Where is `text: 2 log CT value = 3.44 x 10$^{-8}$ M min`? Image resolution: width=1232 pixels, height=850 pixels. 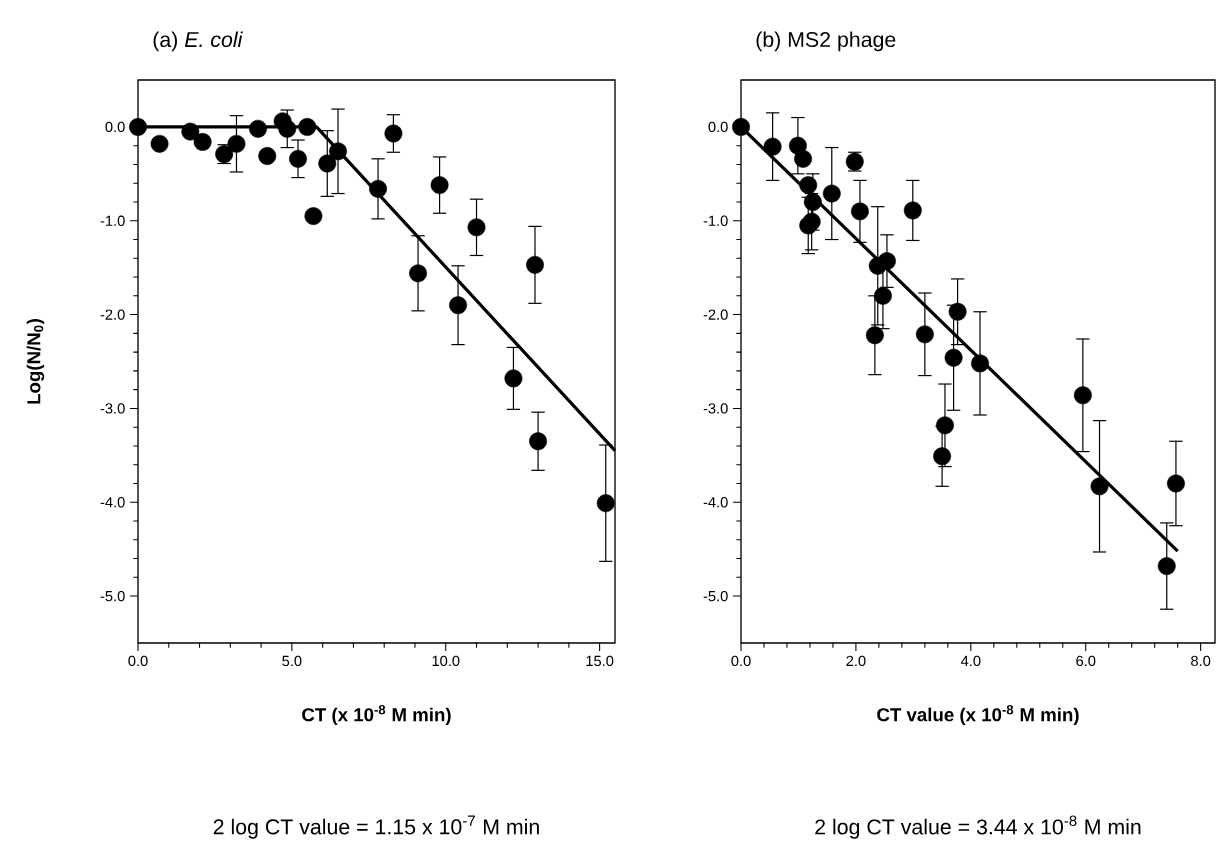 text: 2 log CT value = 3.44 x 10$^{-8}$ M min is located at coordinates (978, 827).